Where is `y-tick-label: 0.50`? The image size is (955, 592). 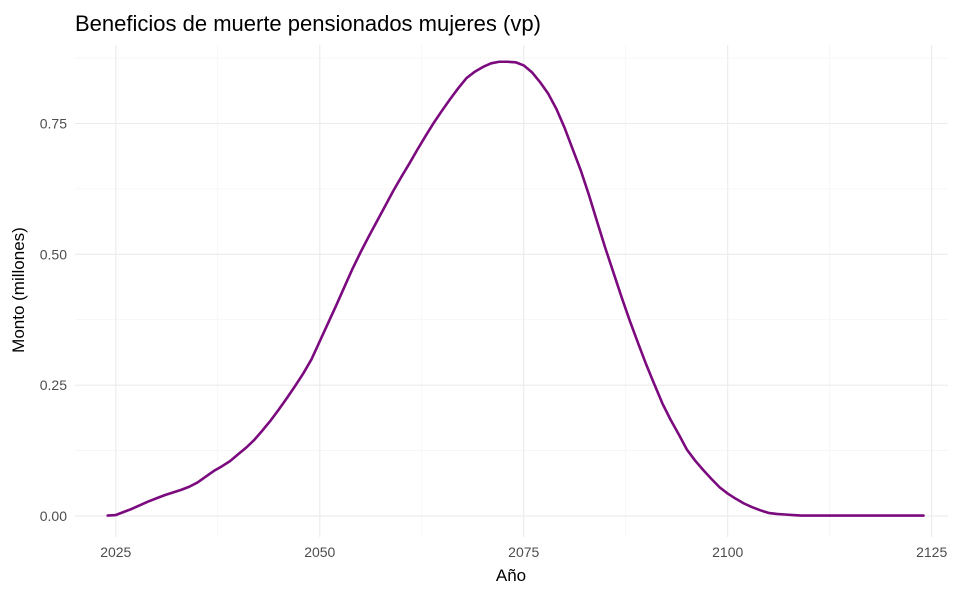
y-tick-label: 0.50 is located at coordinates (53, 254).